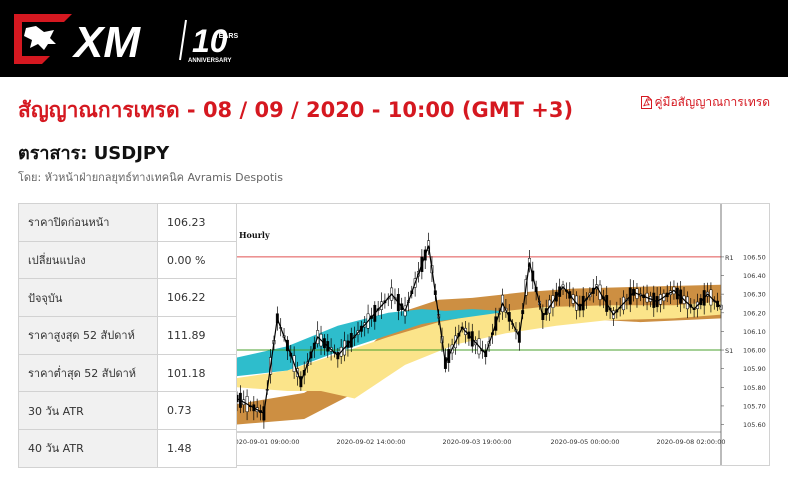 This screenshot has height=480, width=788. What do you see at coordinates (197, 298) in the screenshot?
I see `stat-value-current: 106.22` at bounding box center [197, 298].